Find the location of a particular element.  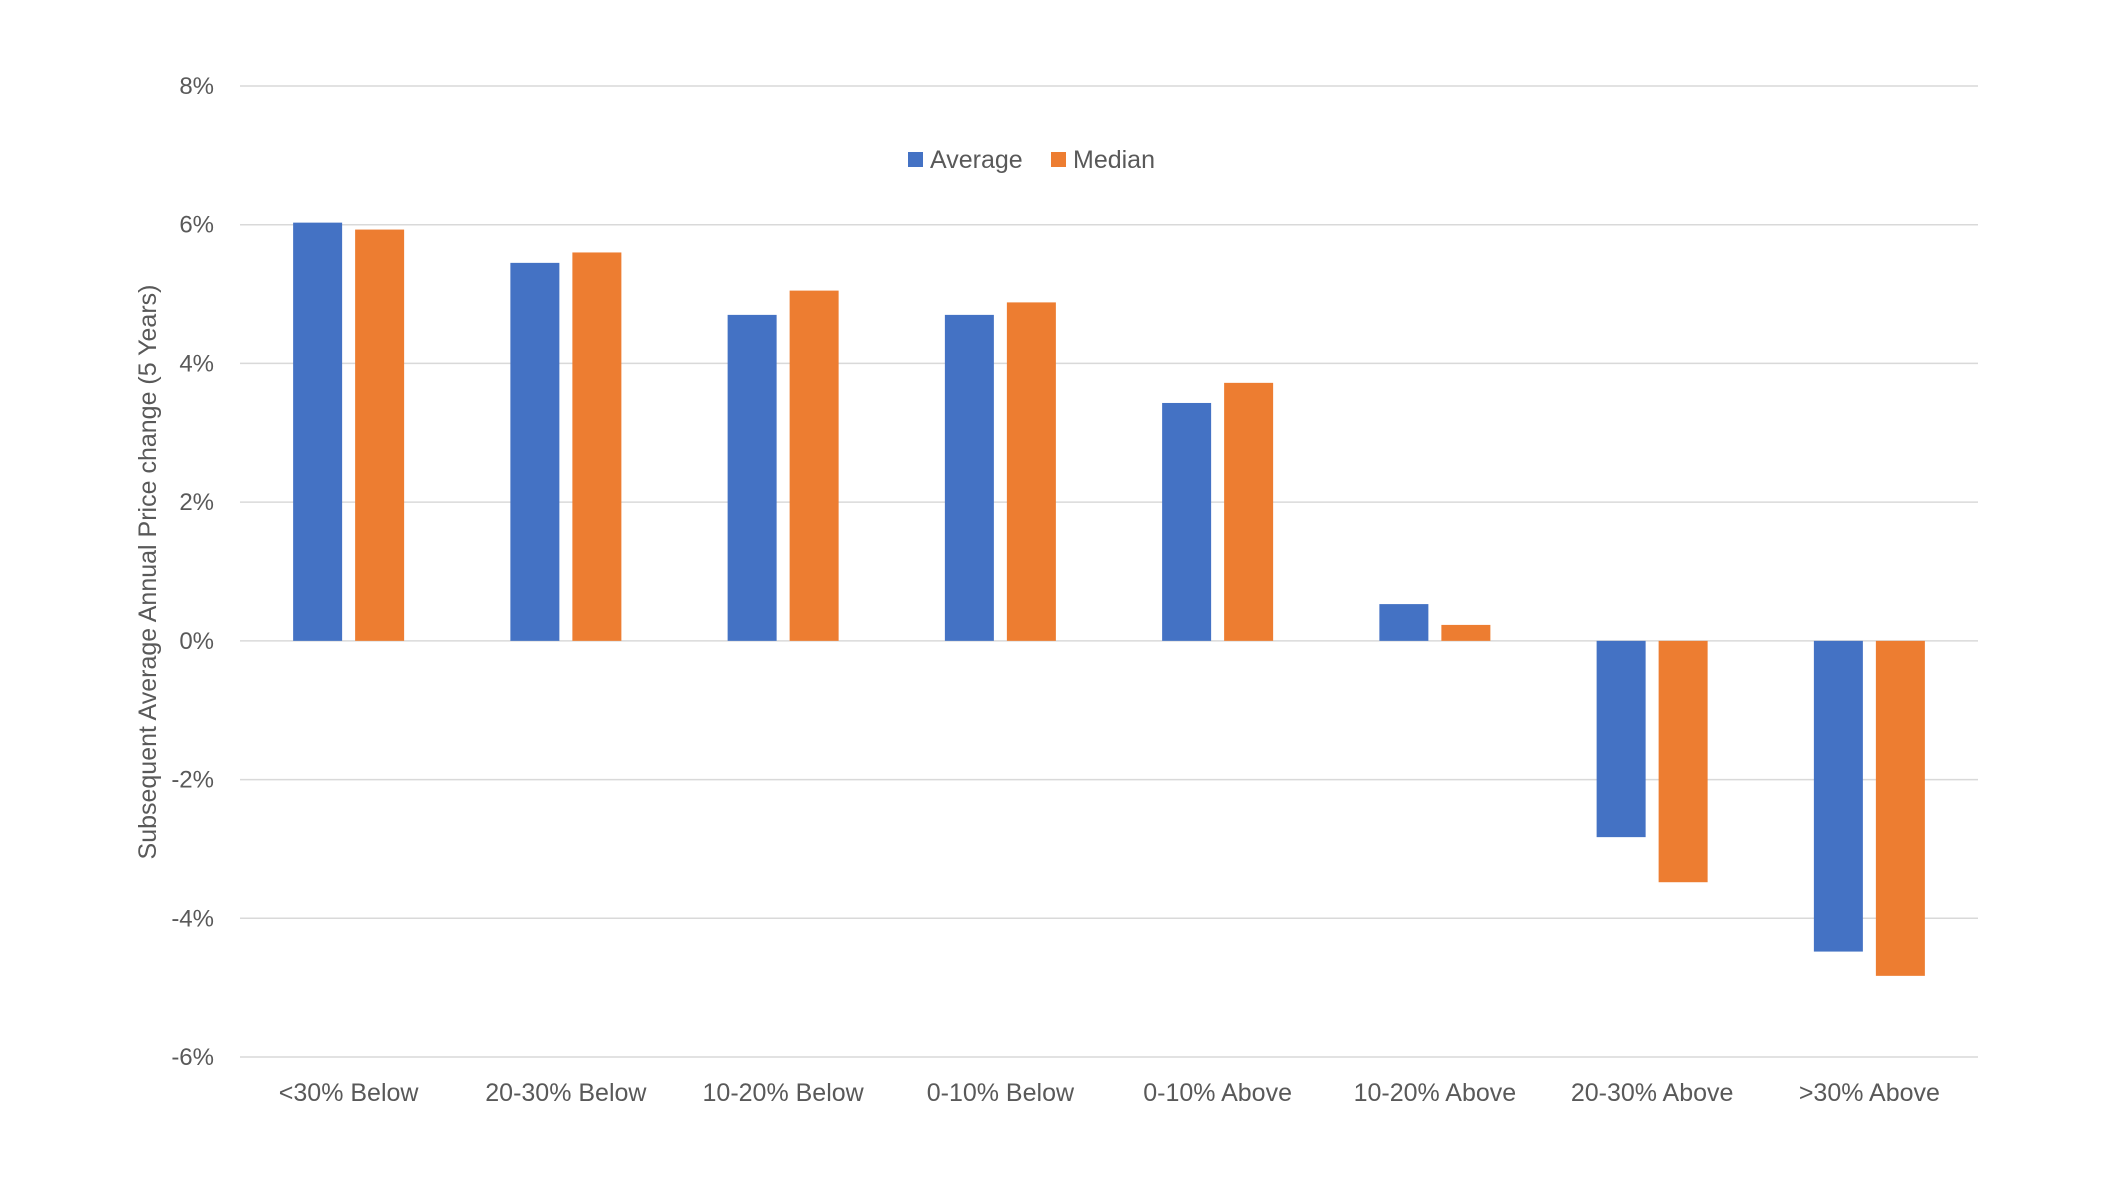

y-tick-label: -4% is located at coordinates (192, 918).